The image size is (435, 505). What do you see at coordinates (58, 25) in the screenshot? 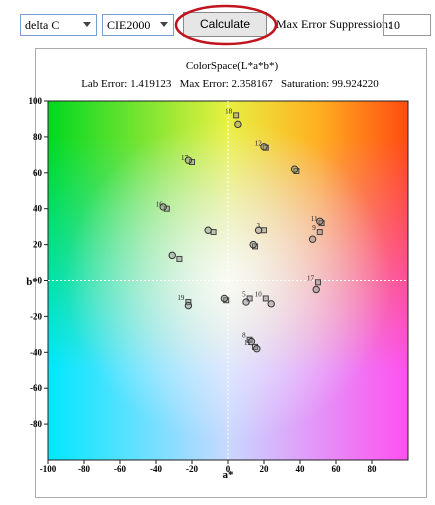
I see `metric-select: delta C` at bounding box center [58, 25].